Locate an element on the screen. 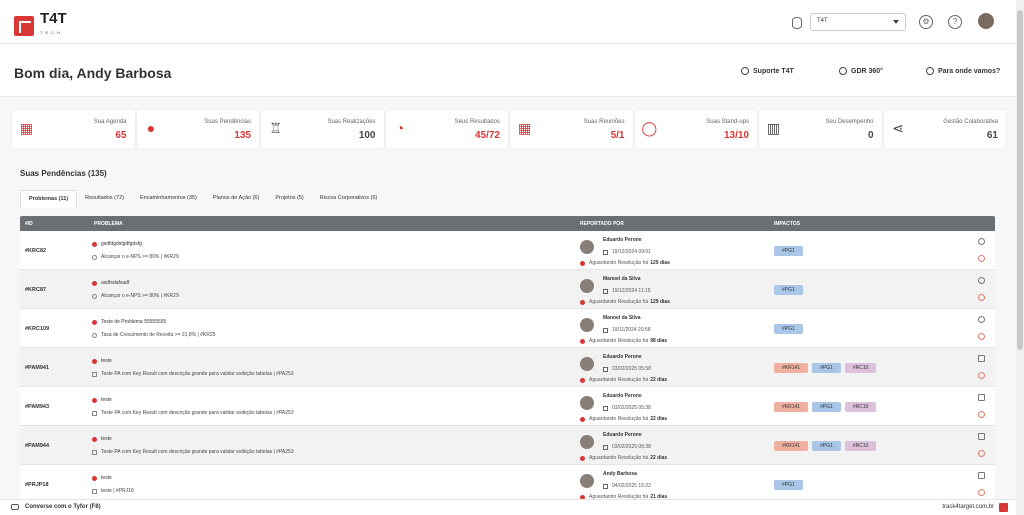 This screenshot has height=515, width=1024. alert-icon: ● is located at coordinates (151, 128).